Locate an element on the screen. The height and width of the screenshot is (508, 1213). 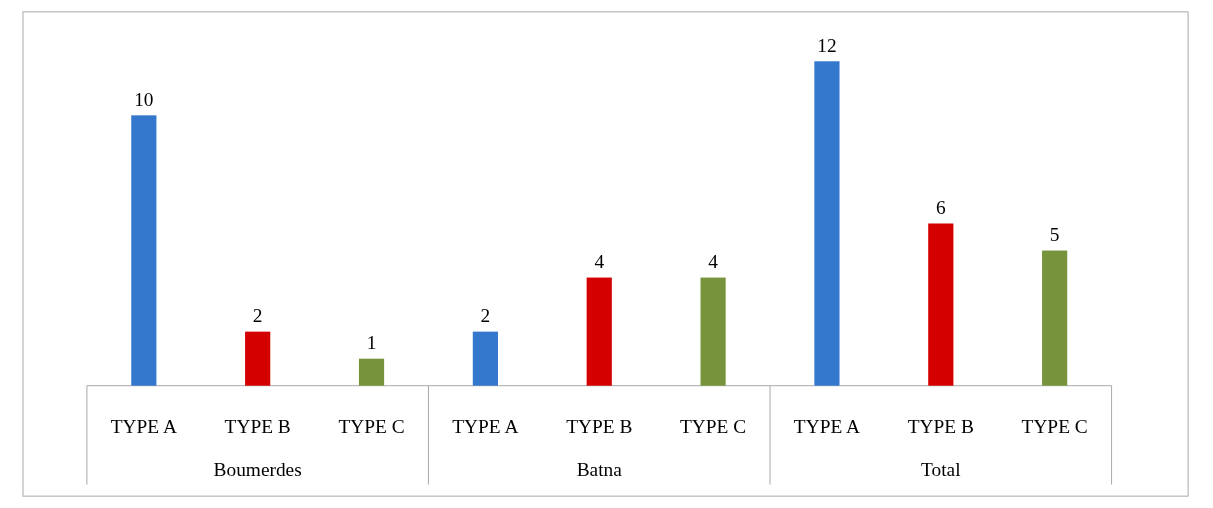
data-label: 5 is located at coordinates (1054, 234).